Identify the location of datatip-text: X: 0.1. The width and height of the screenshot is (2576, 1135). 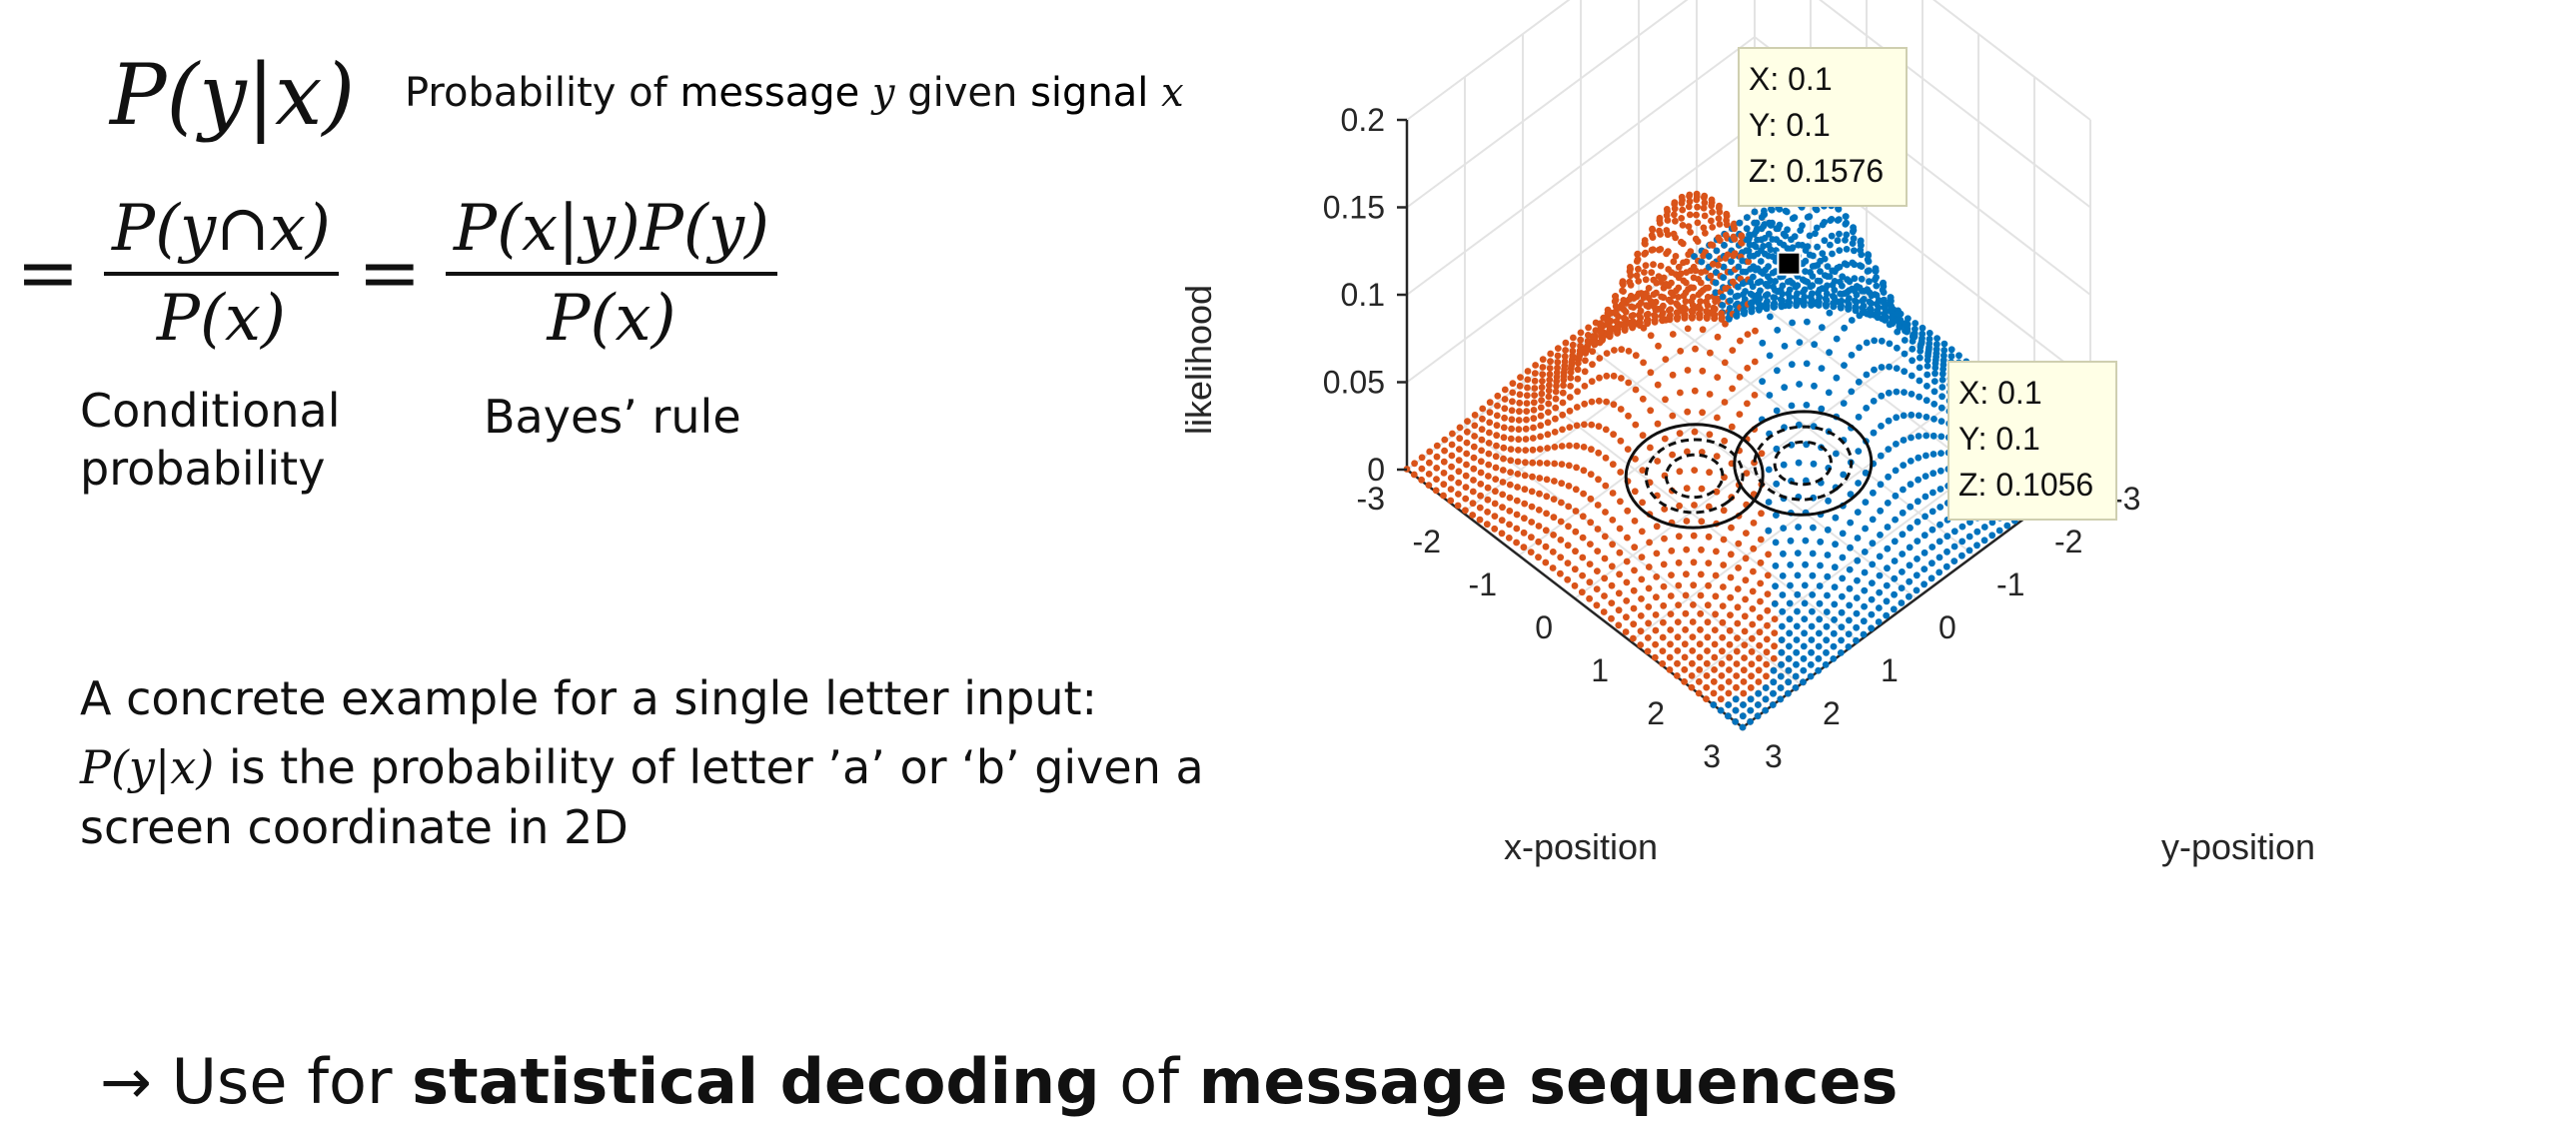
(2000, 393).